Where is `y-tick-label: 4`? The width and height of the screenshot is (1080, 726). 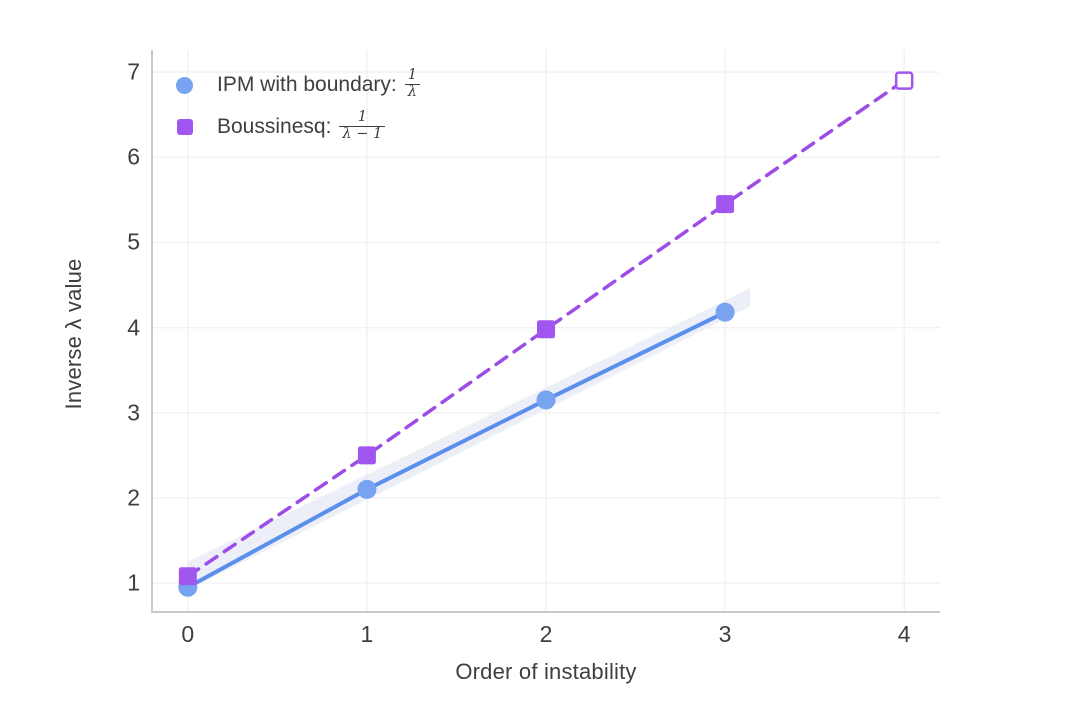
y-tick-label: 4 is located at coordinates (133, 327).